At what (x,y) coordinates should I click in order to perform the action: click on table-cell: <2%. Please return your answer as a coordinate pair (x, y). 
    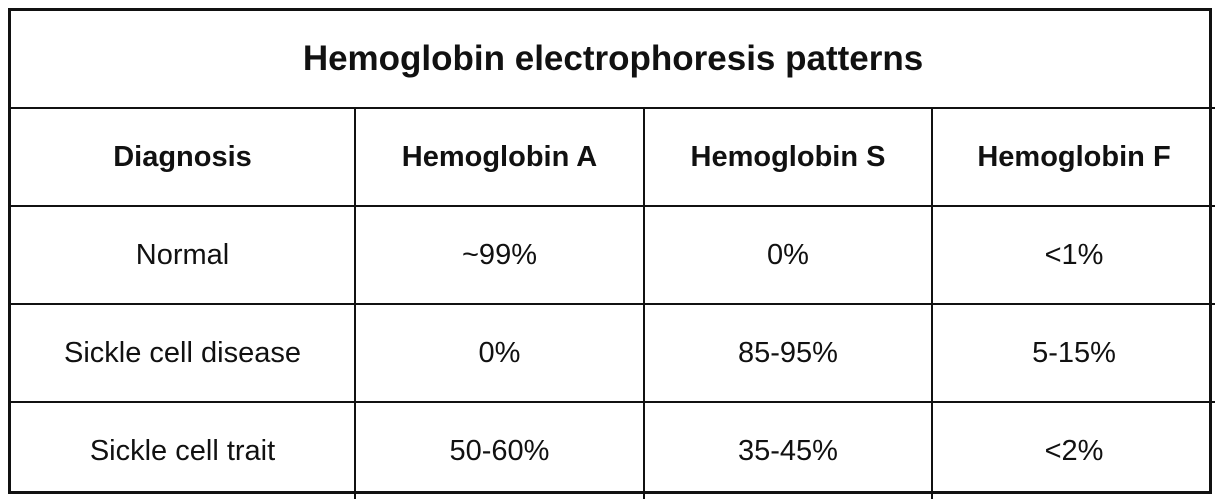
    Looking at the image, I should click on (1073, 450).